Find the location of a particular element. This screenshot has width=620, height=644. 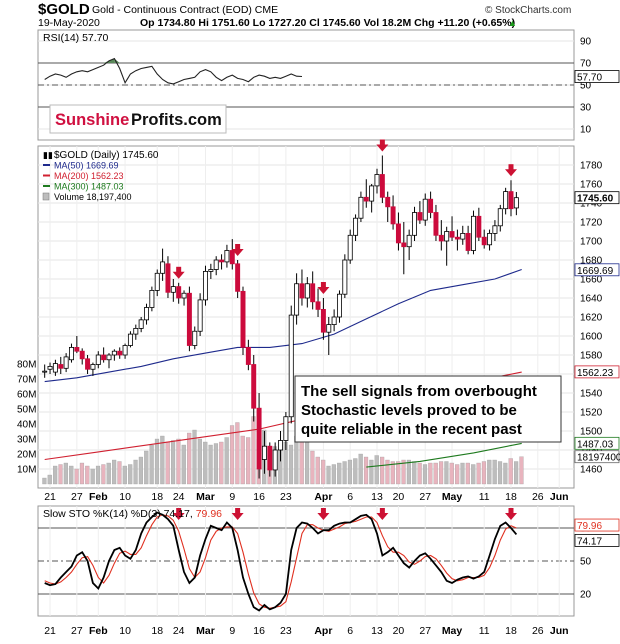

volume-tick-label: 80M is located at coordinates (26, 365).